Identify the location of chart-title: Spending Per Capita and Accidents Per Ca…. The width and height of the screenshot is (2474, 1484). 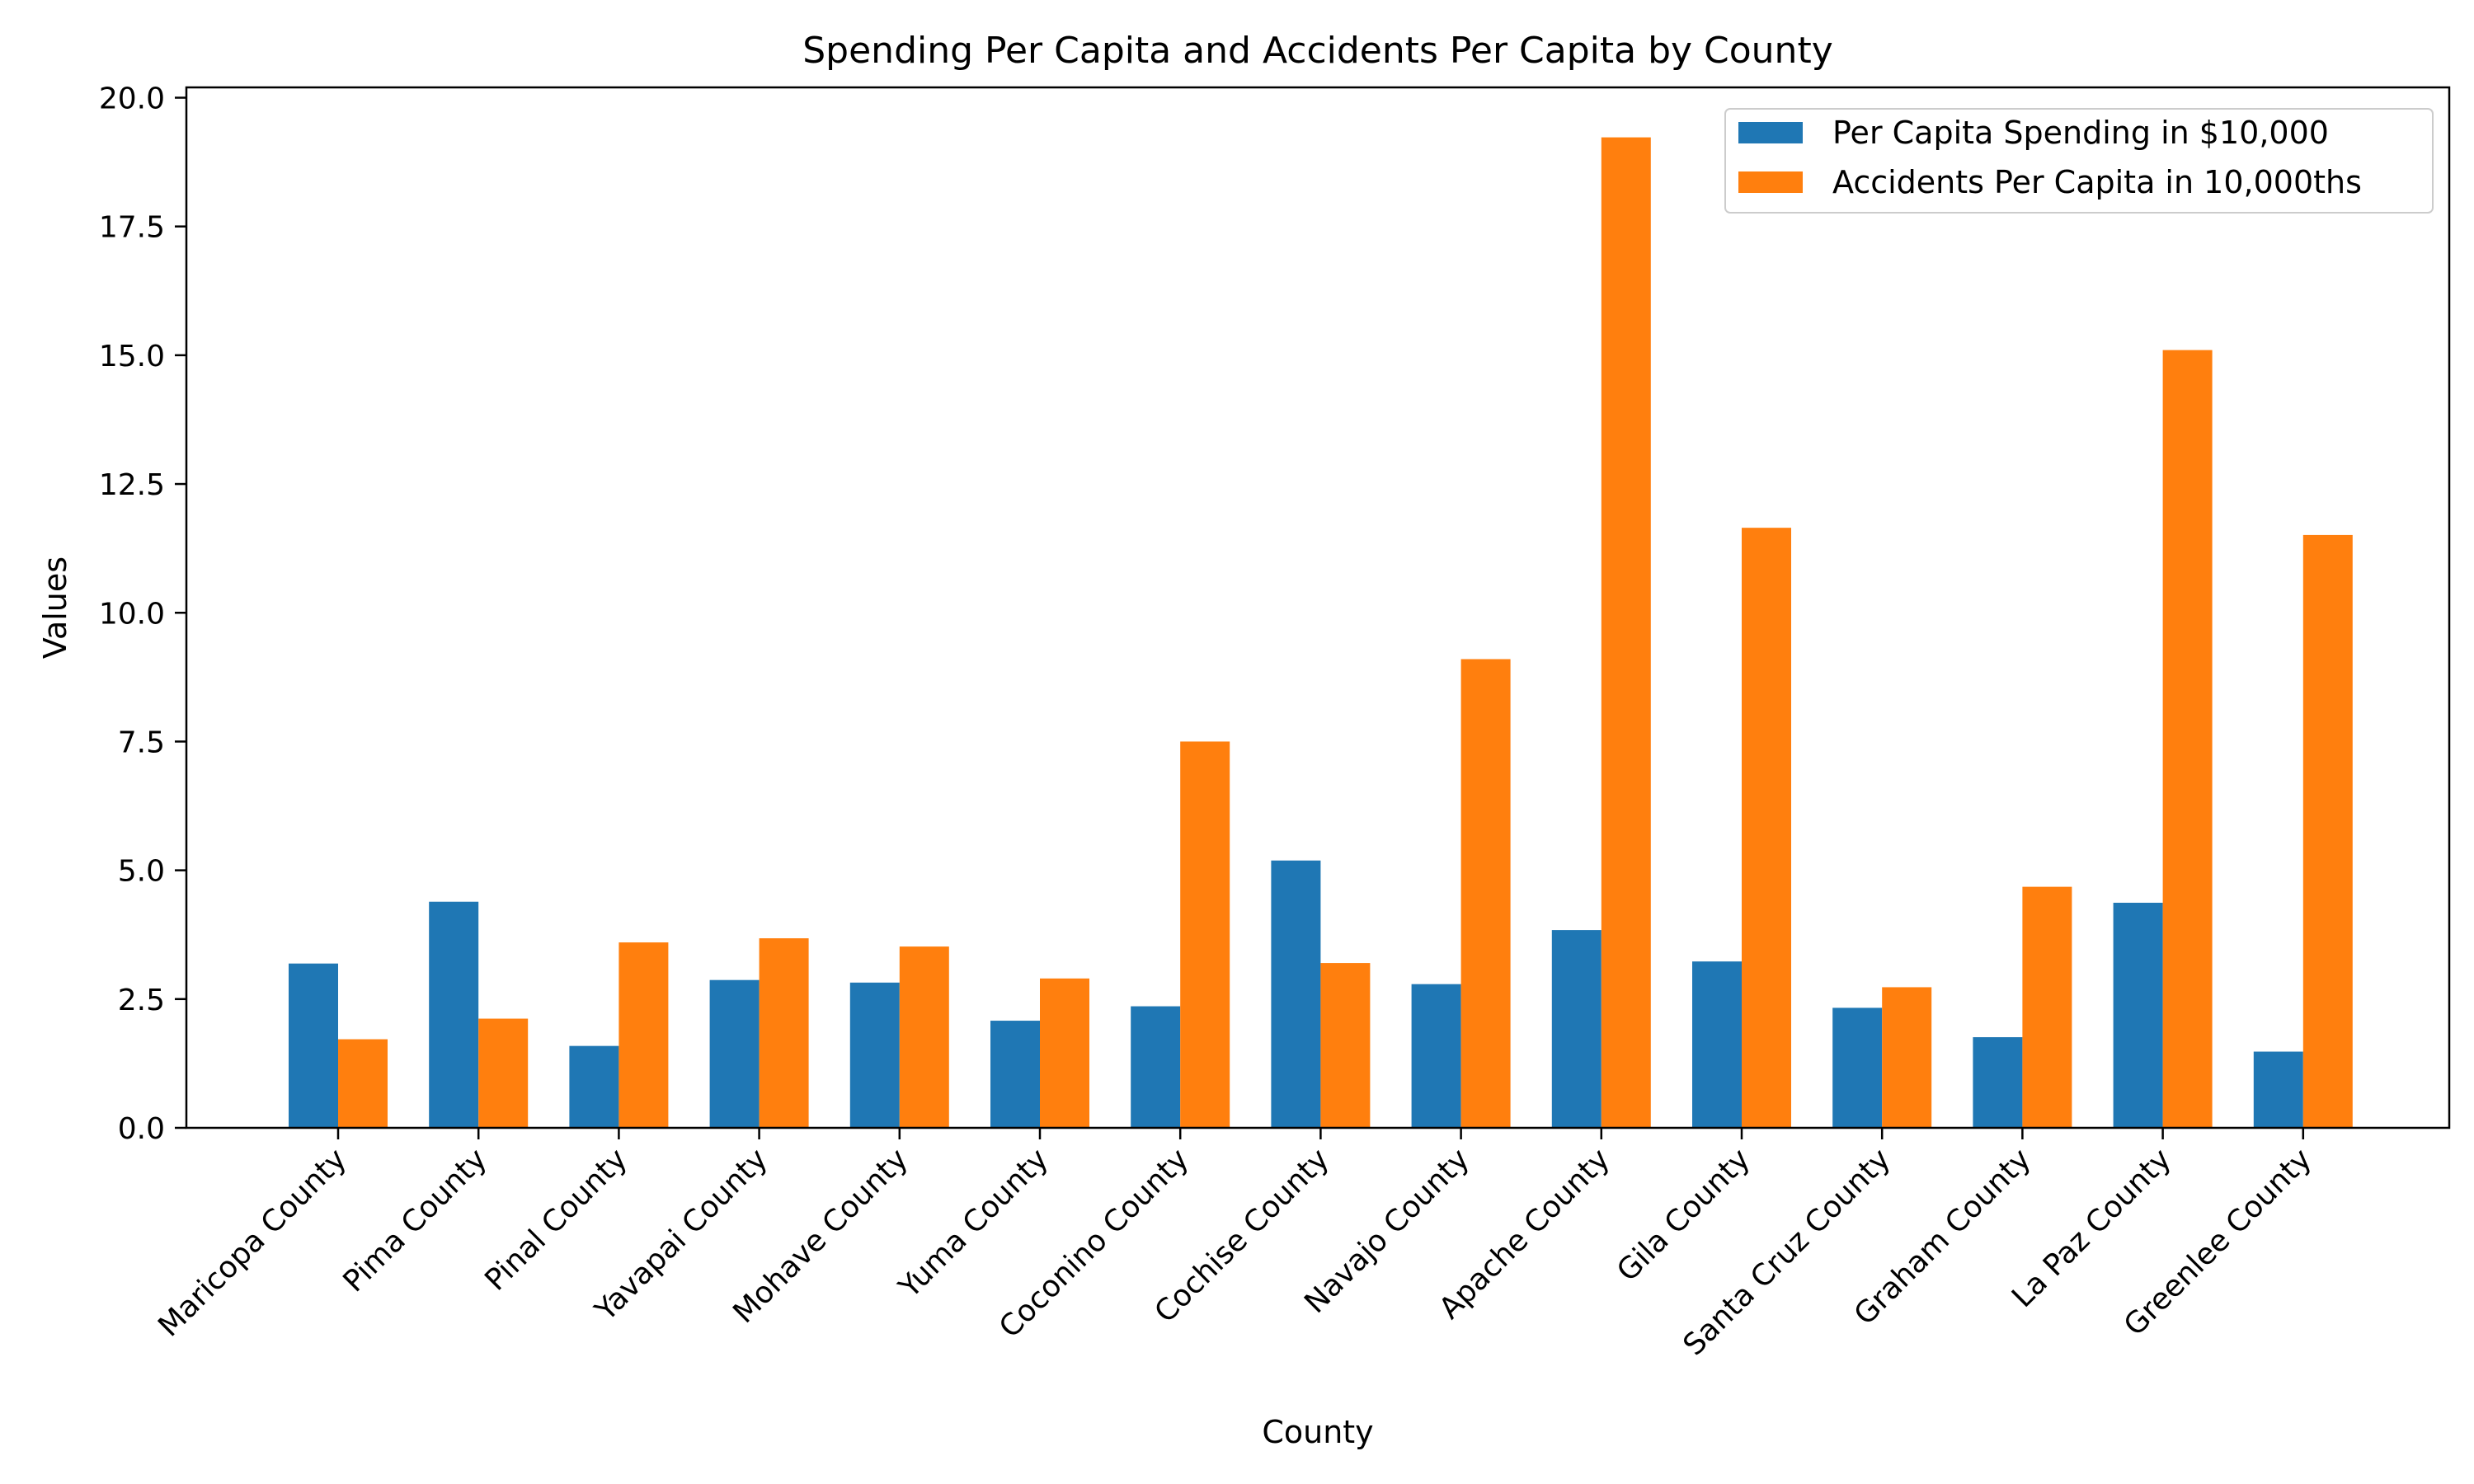
(1317, 51).